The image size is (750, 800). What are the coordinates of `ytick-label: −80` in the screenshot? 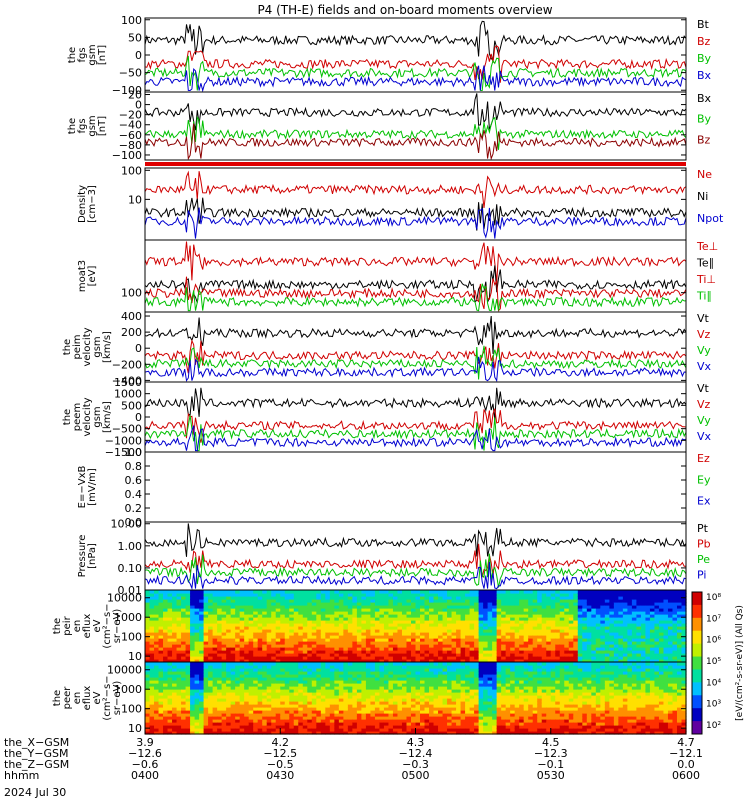 It's located at (130, 145).